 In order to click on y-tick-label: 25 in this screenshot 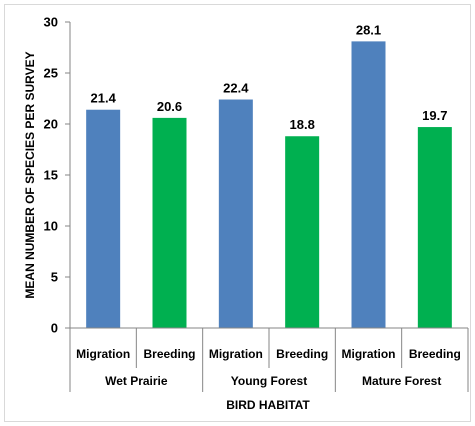, I will do `click(51, 73)`.